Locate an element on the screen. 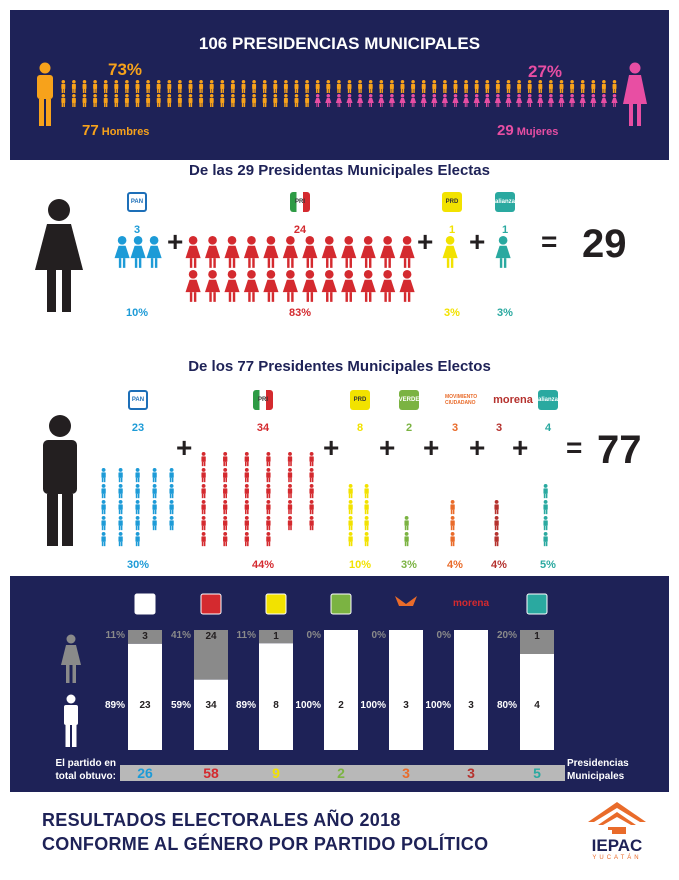 The image size is (679, 880). bar-party-logo-morena: morena is located at coordinates (471, 603).